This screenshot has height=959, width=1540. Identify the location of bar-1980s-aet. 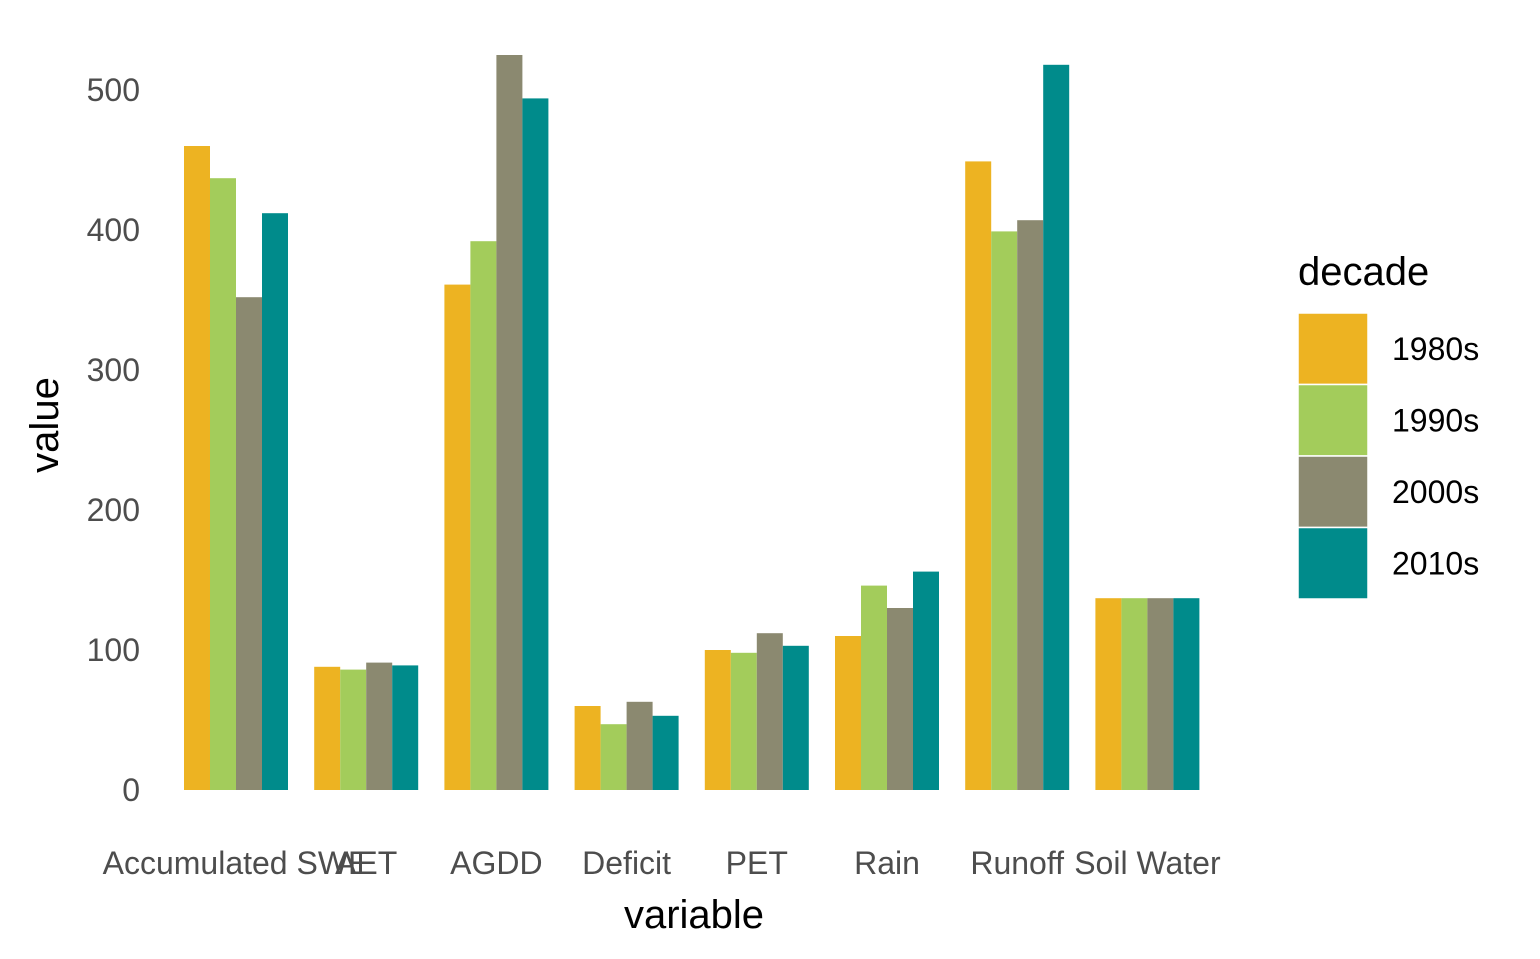
(327, 728).